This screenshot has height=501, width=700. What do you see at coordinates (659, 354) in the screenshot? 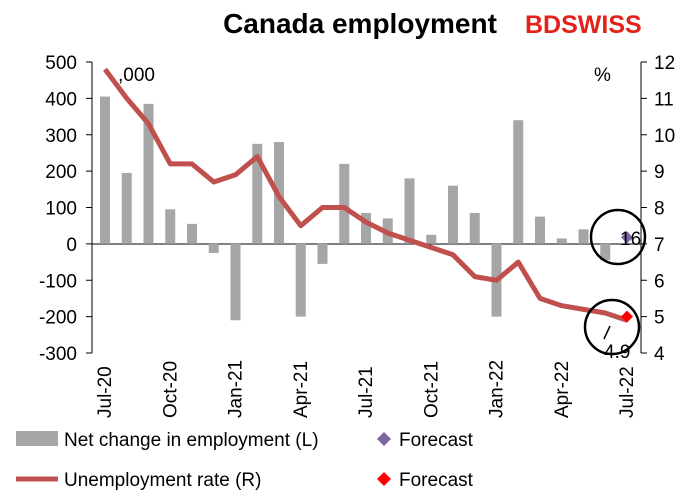
I see `right-tick-label: 4` at bounding box center [659, 354].